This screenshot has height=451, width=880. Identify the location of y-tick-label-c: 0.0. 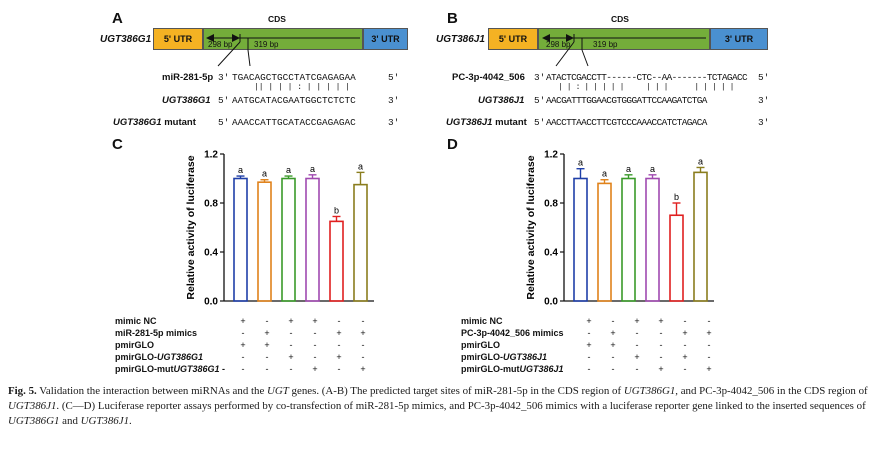
(211, 302).